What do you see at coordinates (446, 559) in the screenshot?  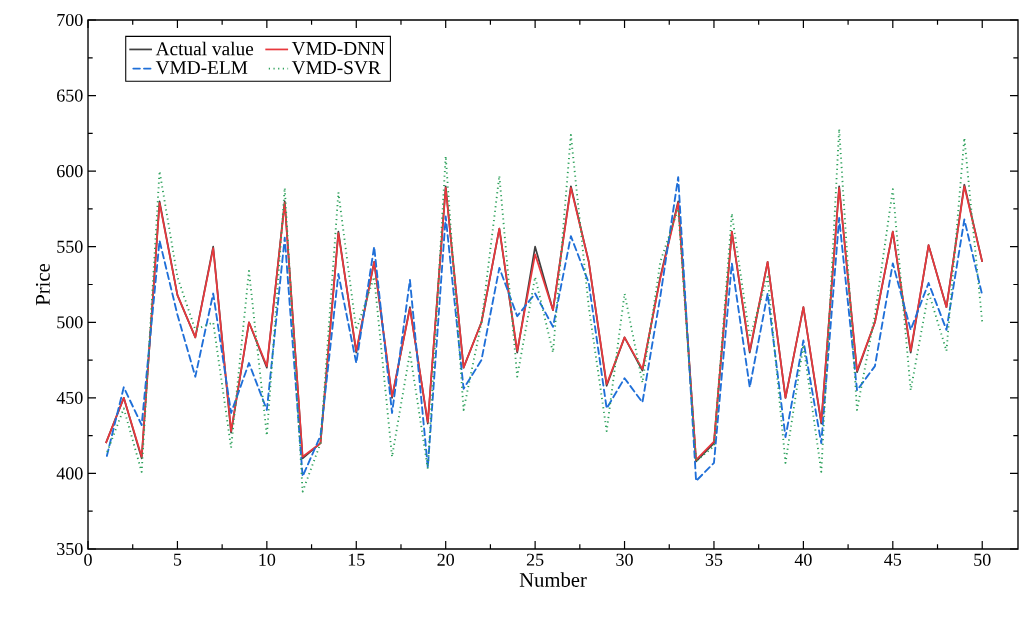 I see `x-tick-label: 20` at bounding box center [446, 559].